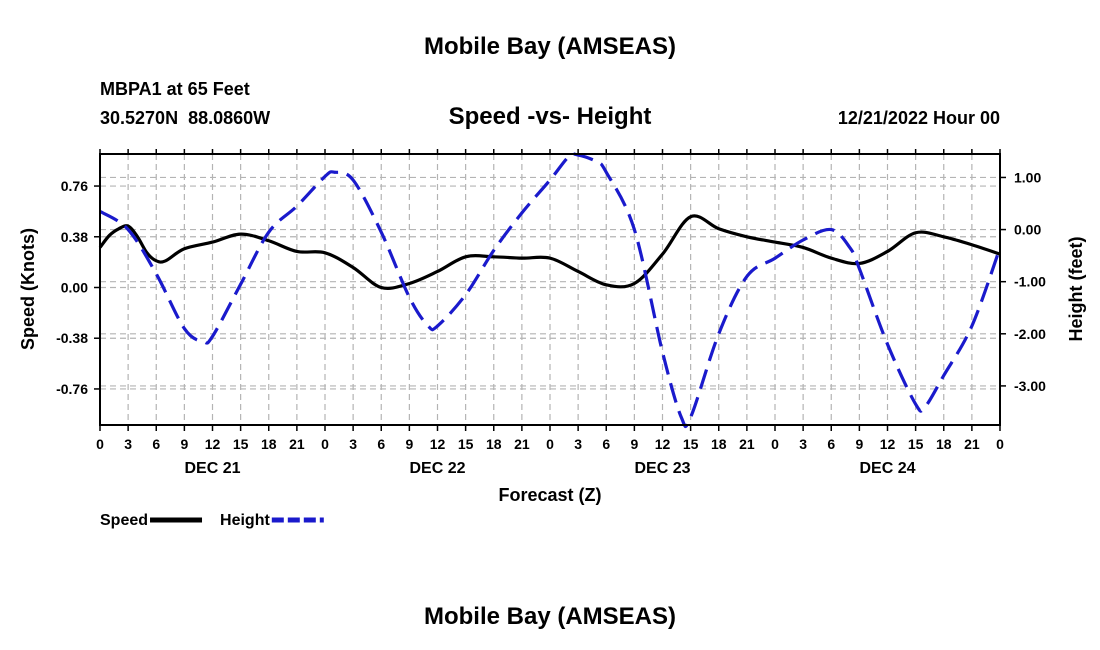 This screenshot has width=1100, height=650. Describe the element at coordinates (550, 616) in the screenshot. I see `footer-title: Mobile Bay (AMSEAS)` at that location.